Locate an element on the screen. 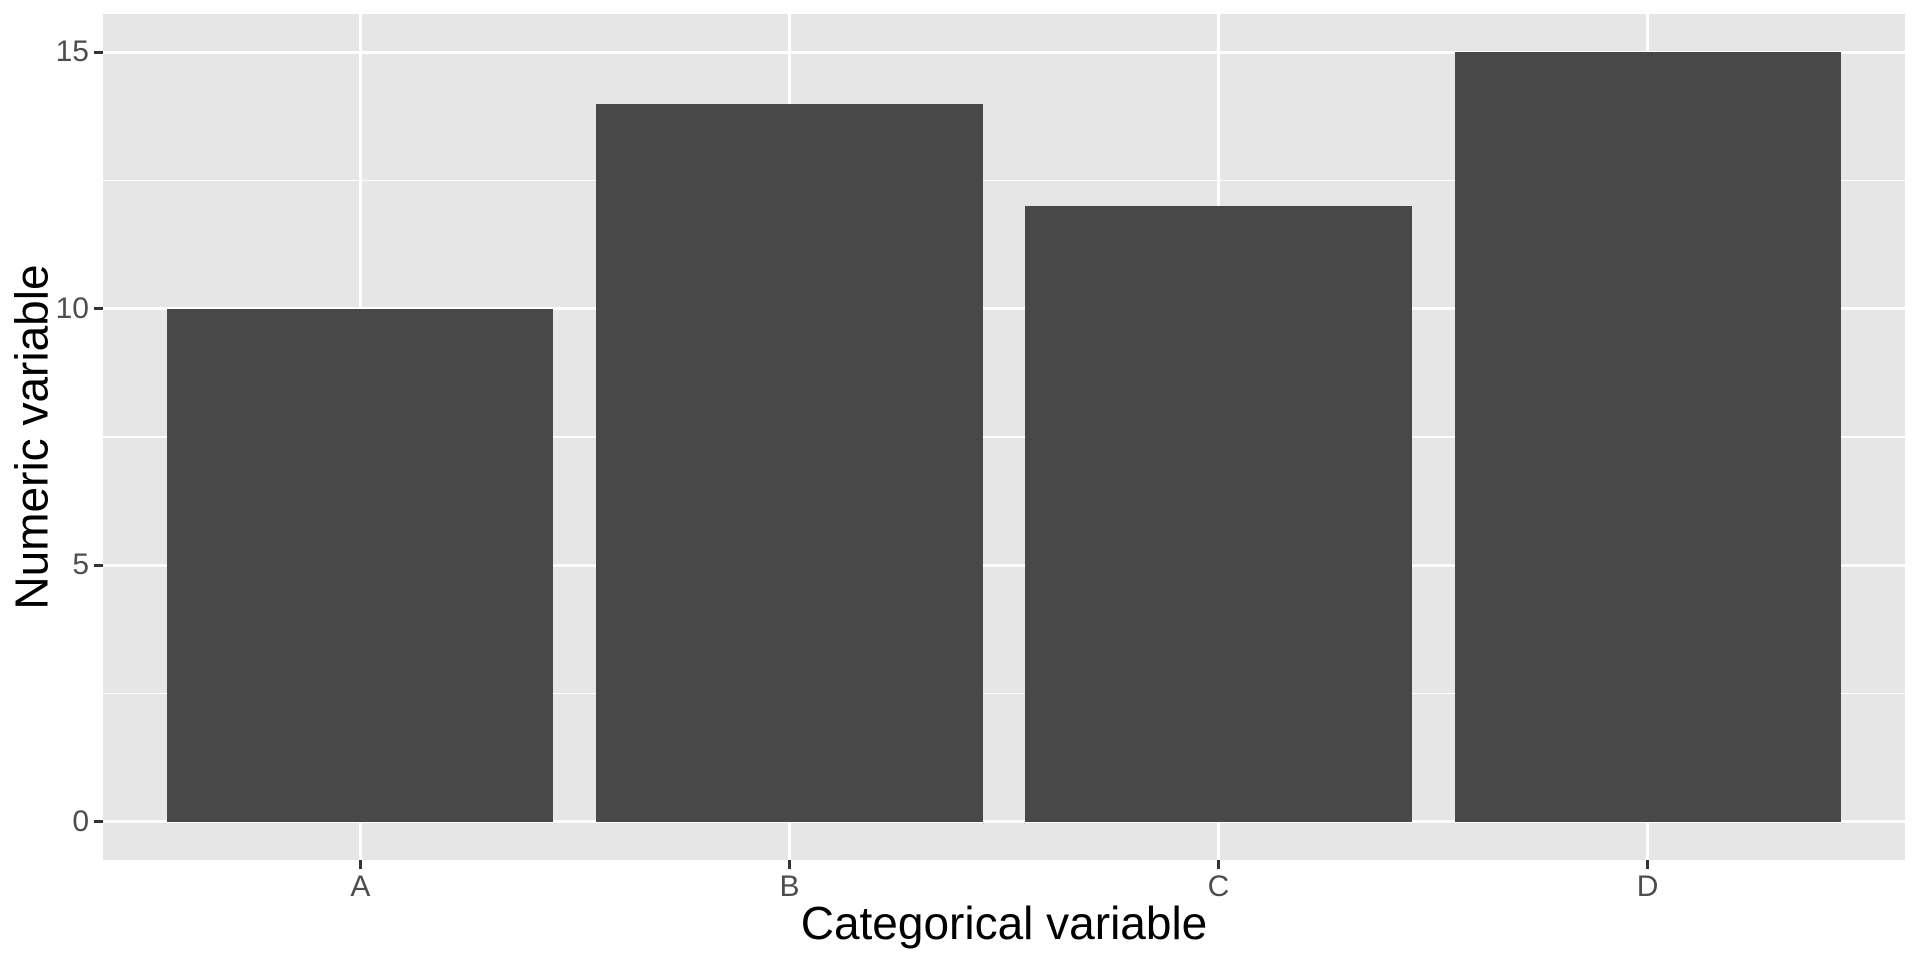  y-axis-title: Numeric variable is located at coordinates (32, 437).